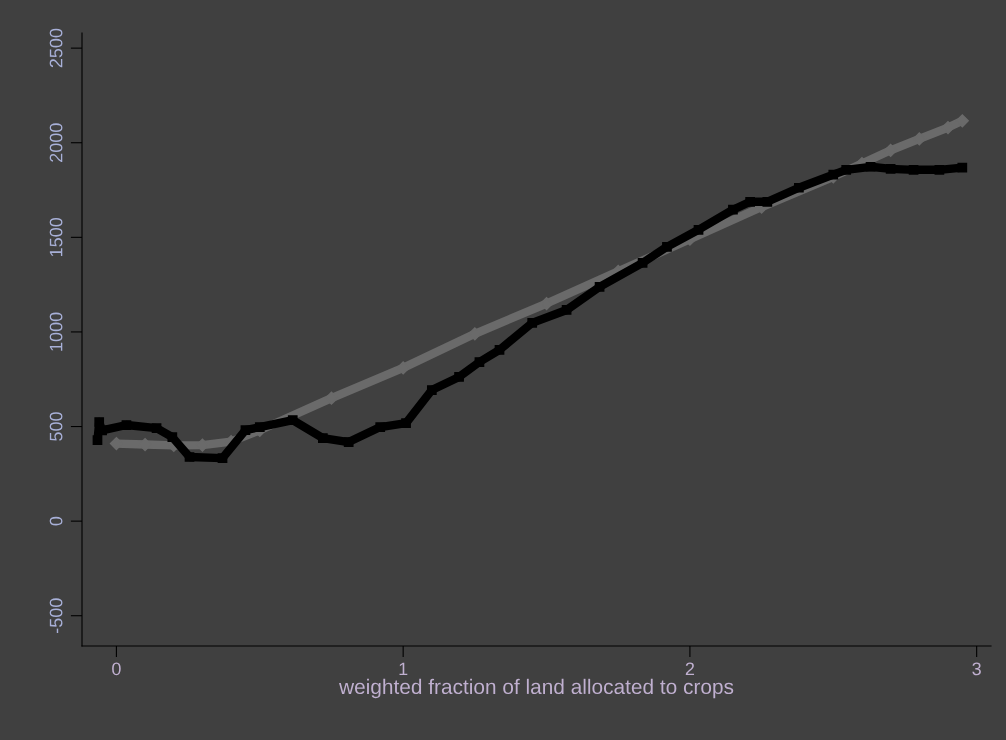  Describe the element at coordinates (976, 669) in the screenshot. I see `x-tick-label: 3` at that location.